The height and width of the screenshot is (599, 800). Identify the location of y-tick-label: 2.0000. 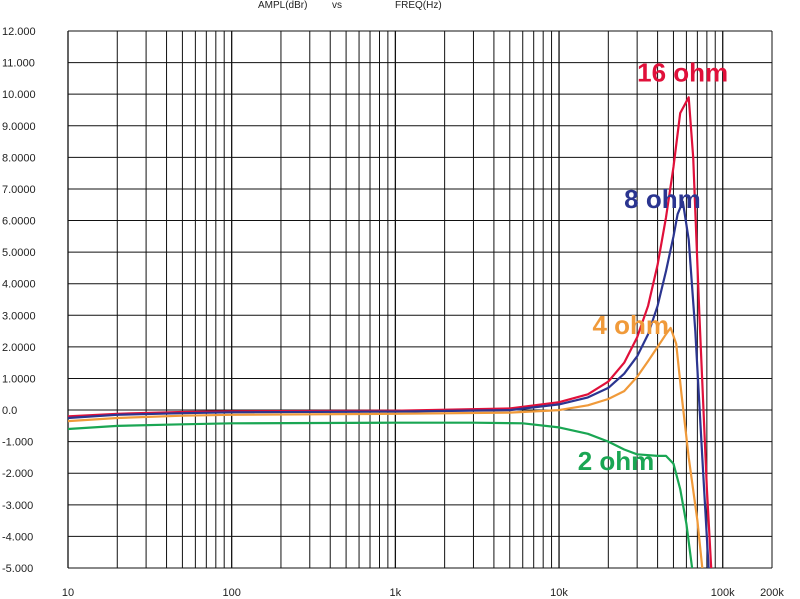
(19, 348).